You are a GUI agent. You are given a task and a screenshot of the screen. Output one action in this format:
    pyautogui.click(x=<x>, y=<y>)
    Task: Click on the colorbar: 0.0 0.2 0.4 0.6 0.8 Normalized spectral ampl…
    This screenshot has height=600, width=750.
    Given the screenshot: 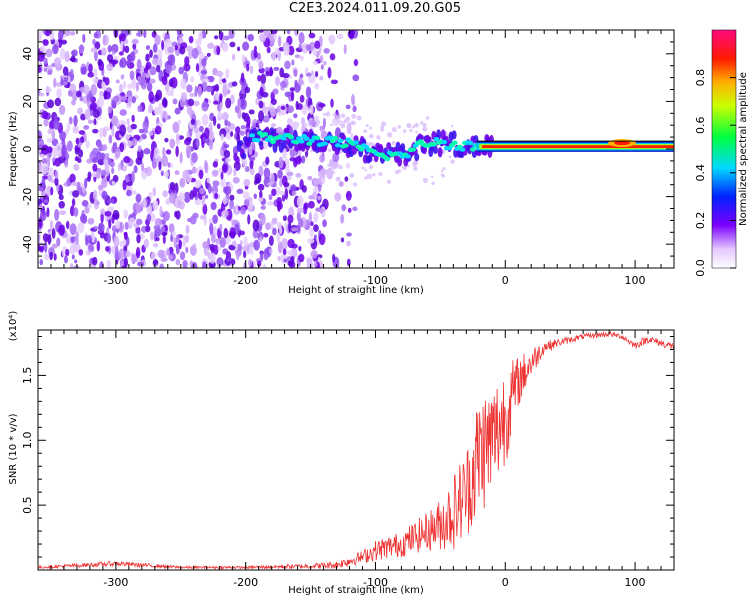 What is the action you would take?
    pyautogui.click(x=721, y=153)
    